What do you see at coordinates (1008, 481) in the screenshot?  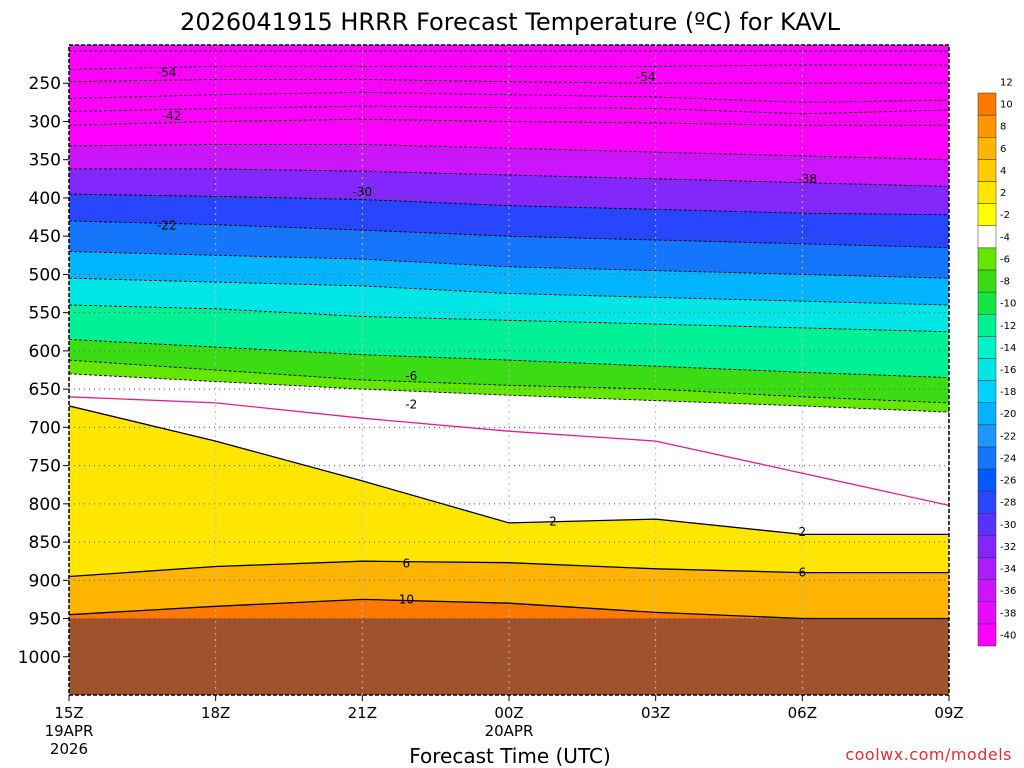 I see `colorbar-label: -26` at bounding box center [1008, 481].